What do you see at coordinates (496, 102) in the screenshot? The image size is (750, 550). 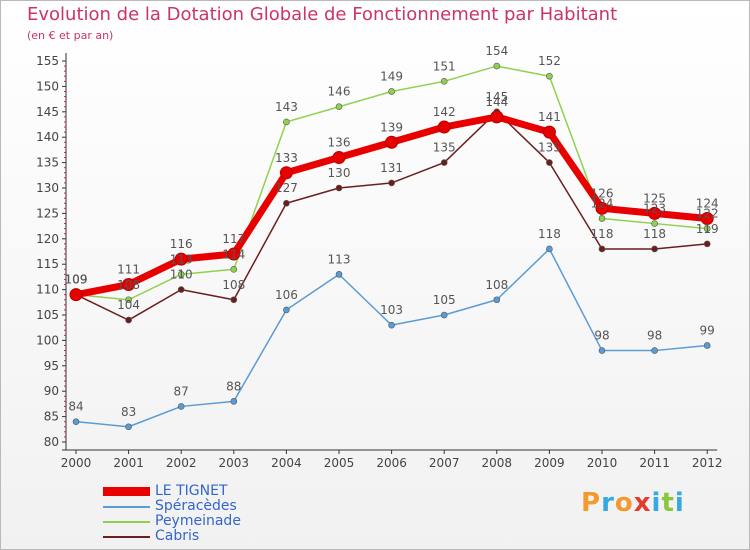 I see `data-label: 144` at bounding box center [496, 102].